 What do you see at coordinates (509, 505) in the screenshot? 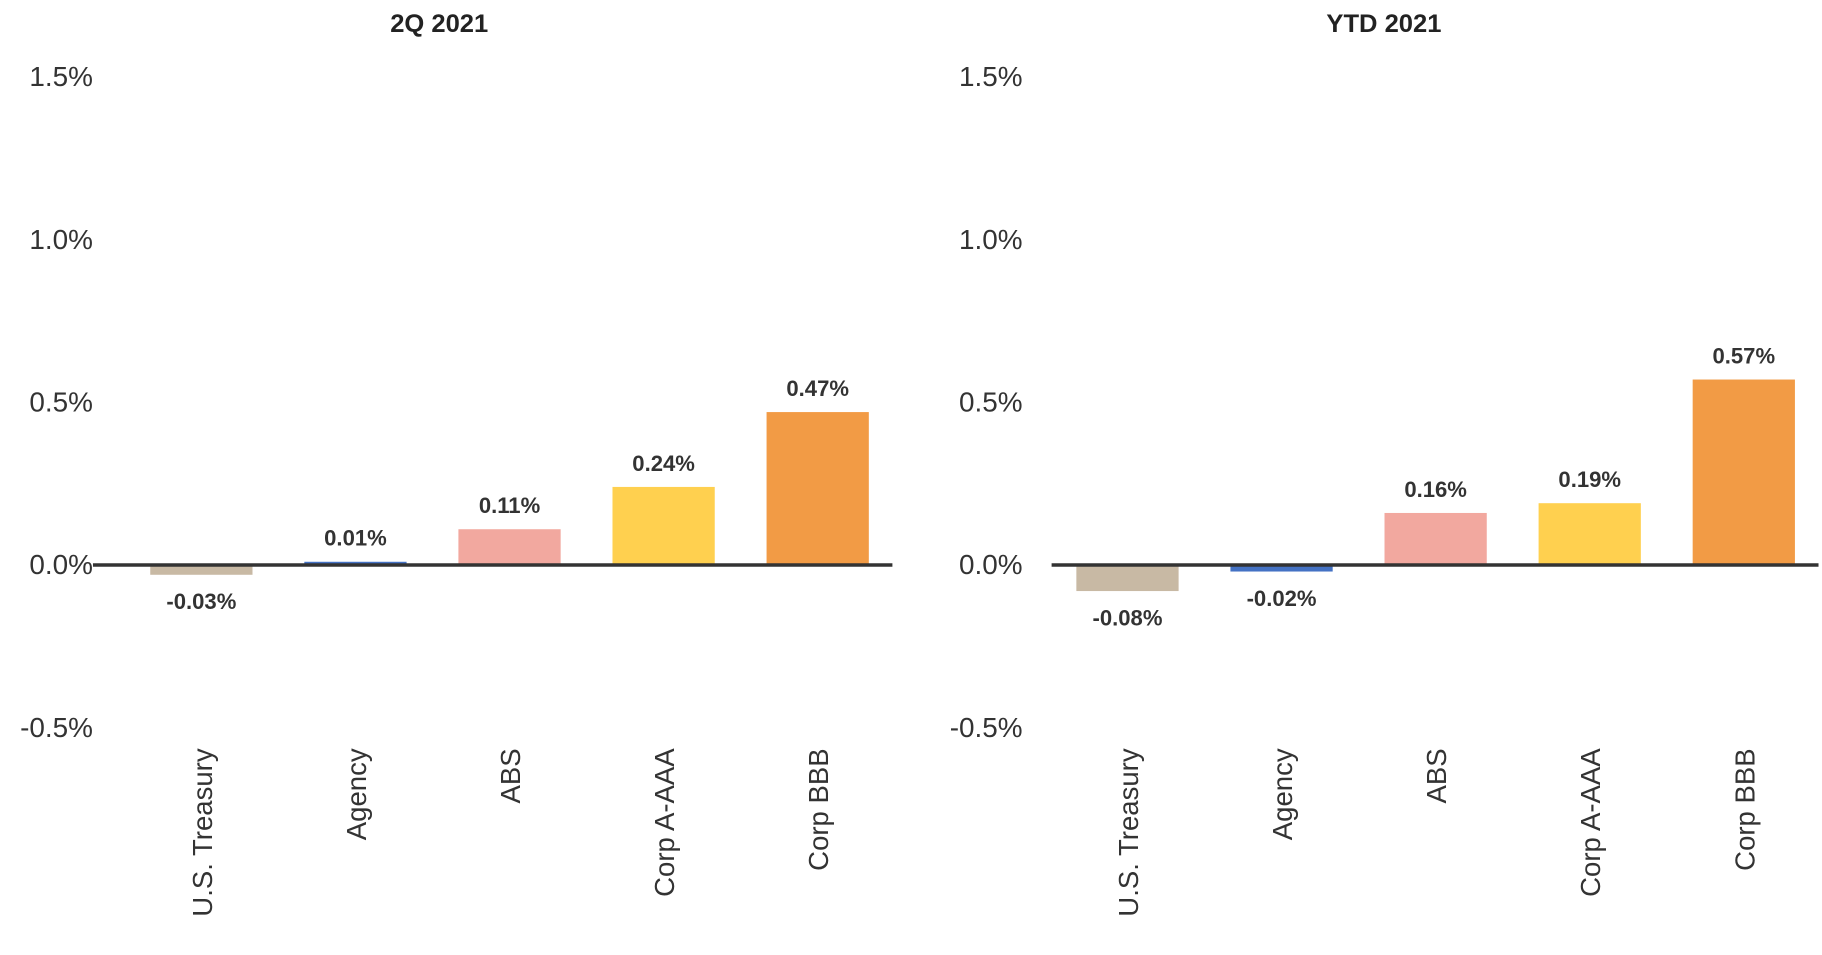
I see `value-label: 0.11%` at bounding box center [509, 505].